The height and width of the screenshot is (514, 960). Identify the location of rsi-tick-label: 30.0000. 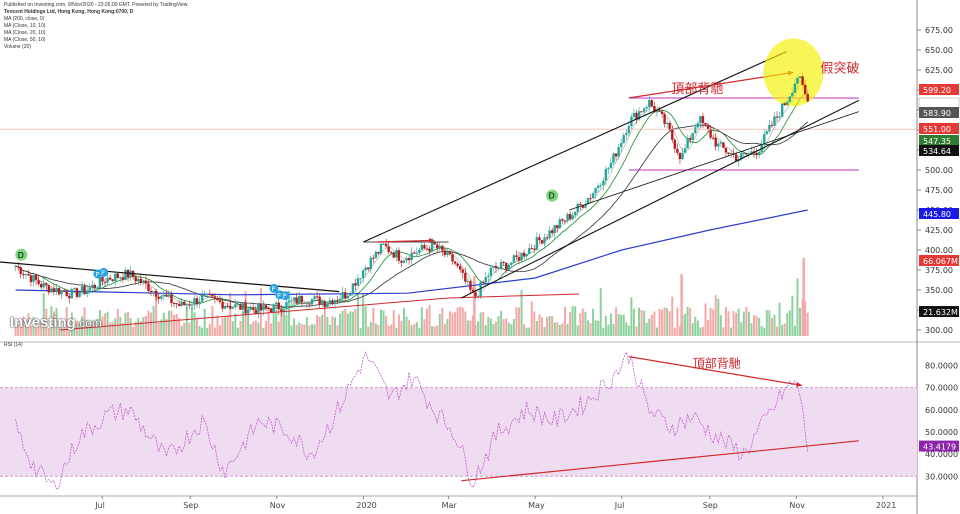
(941, 476).